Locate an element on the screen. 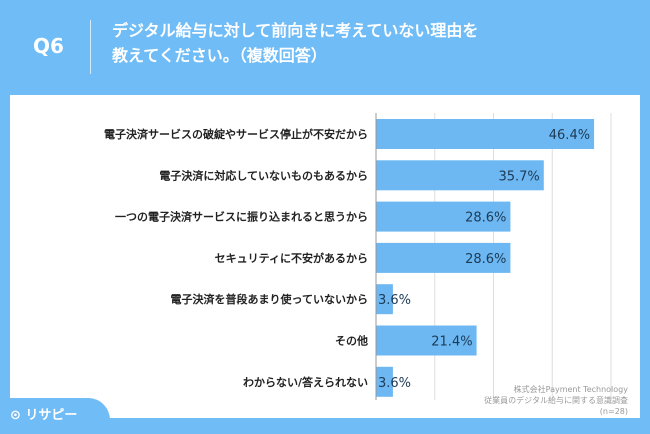 This screenshot has width=650, height=434. category-label: わからない/答えられない is located at coordinates (305, 382).